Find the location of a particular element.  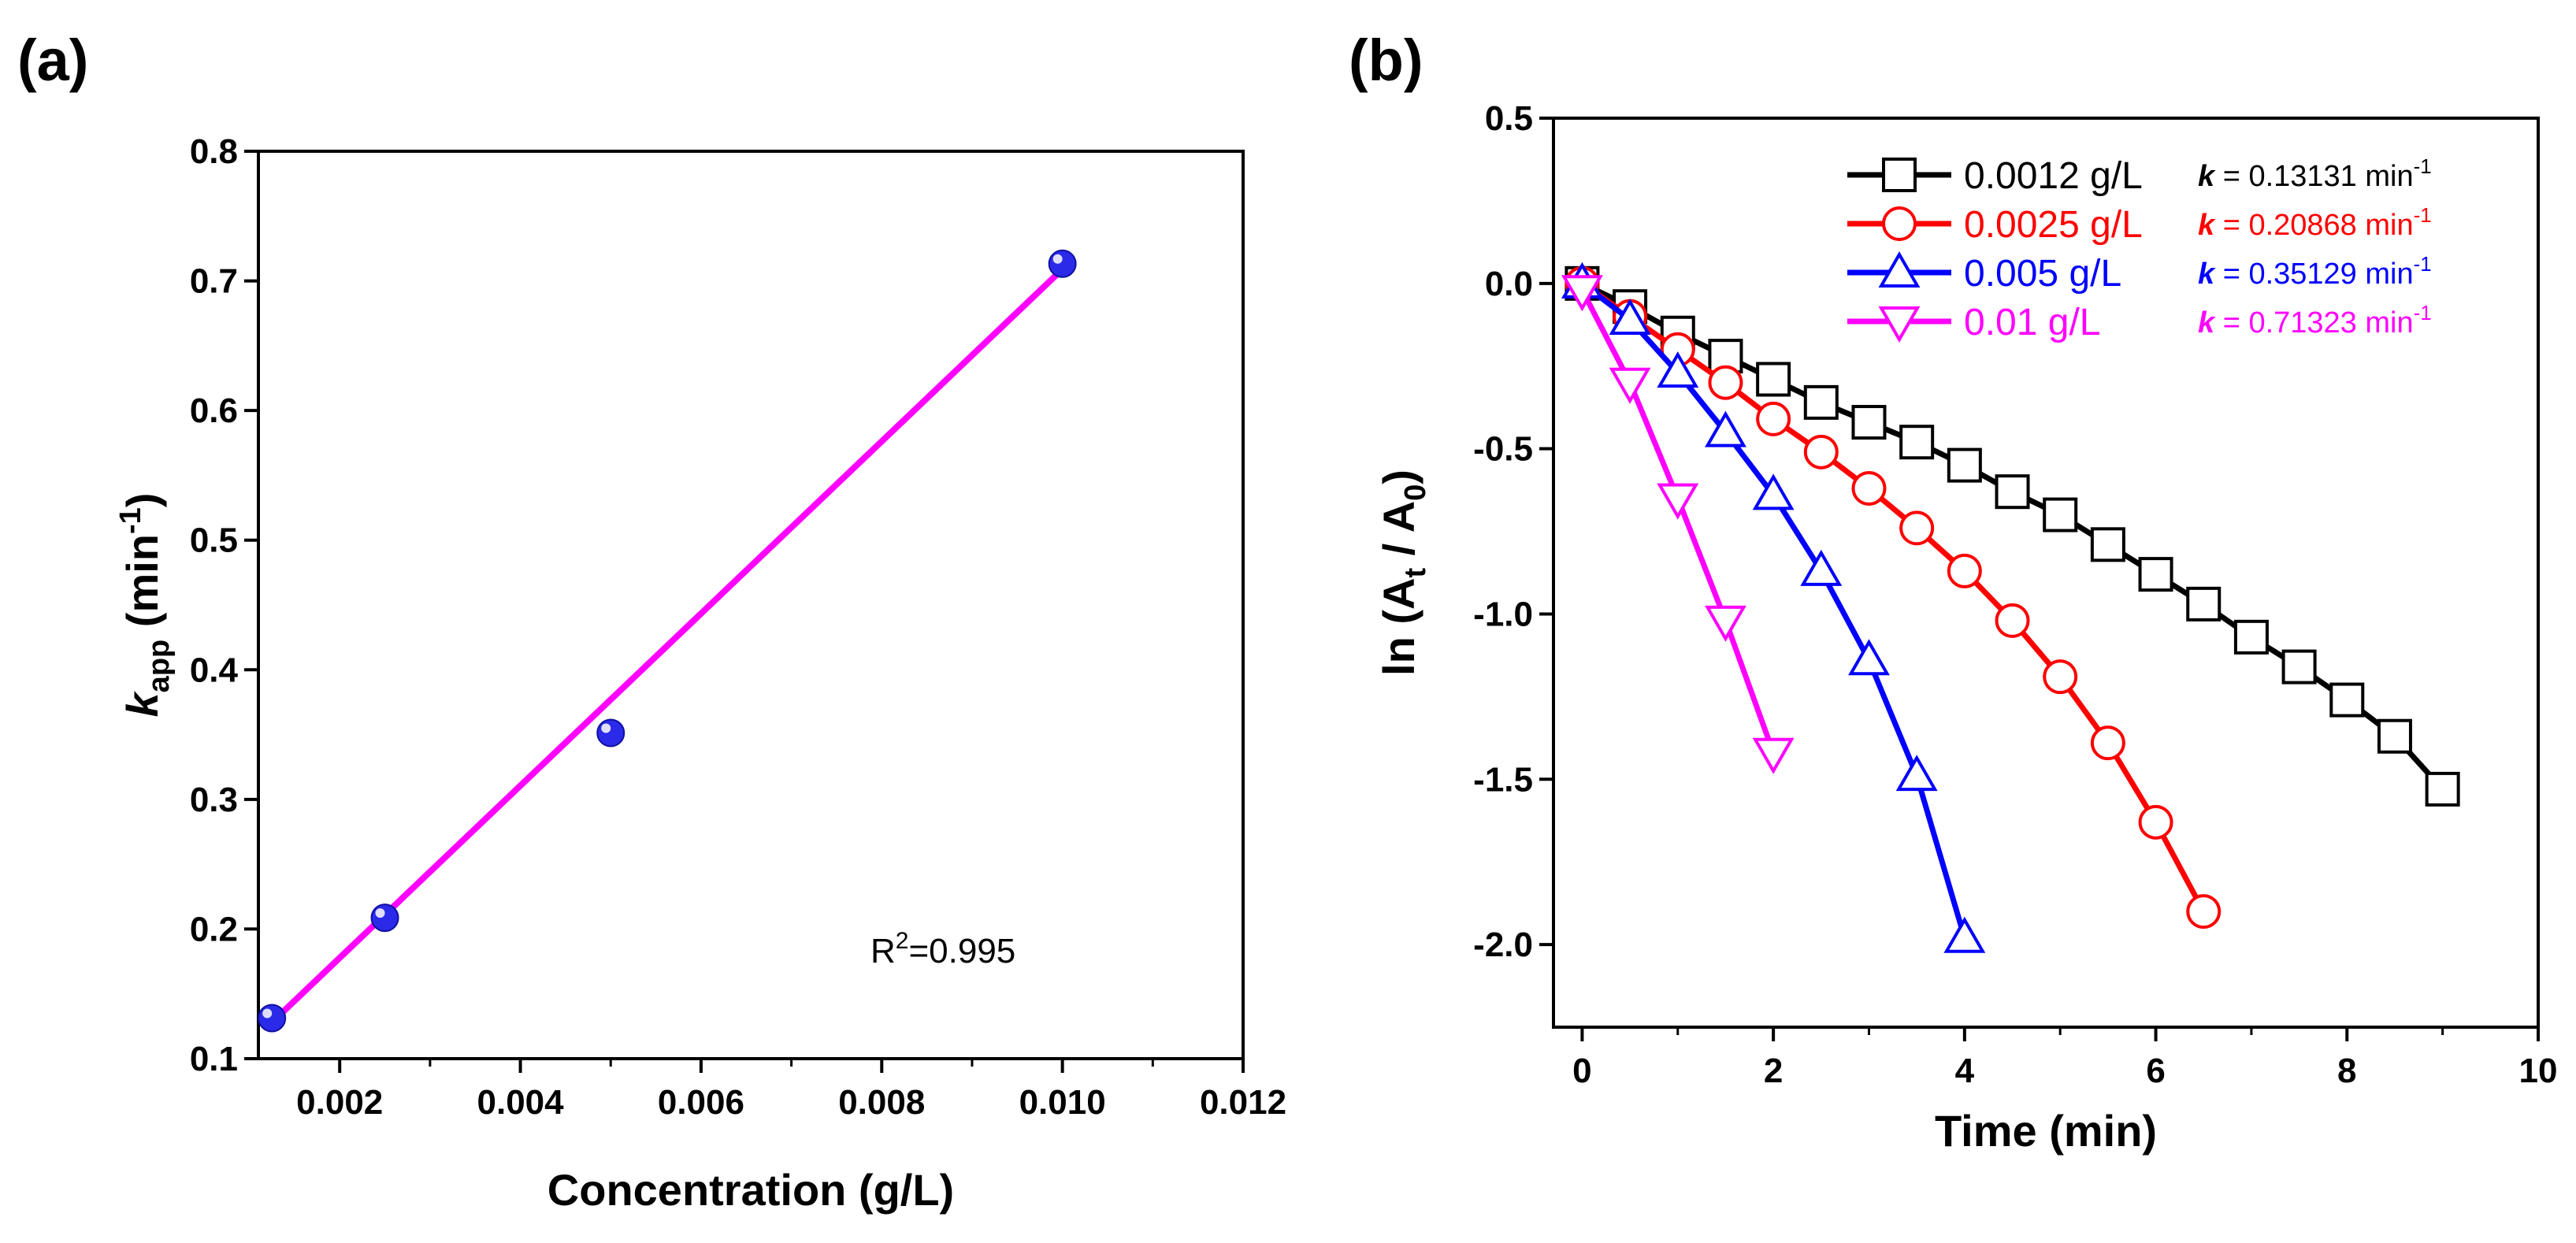

panel-b-x-ticks: 0 2 4 6 8 10 is located at coordinates (2064, 1058).